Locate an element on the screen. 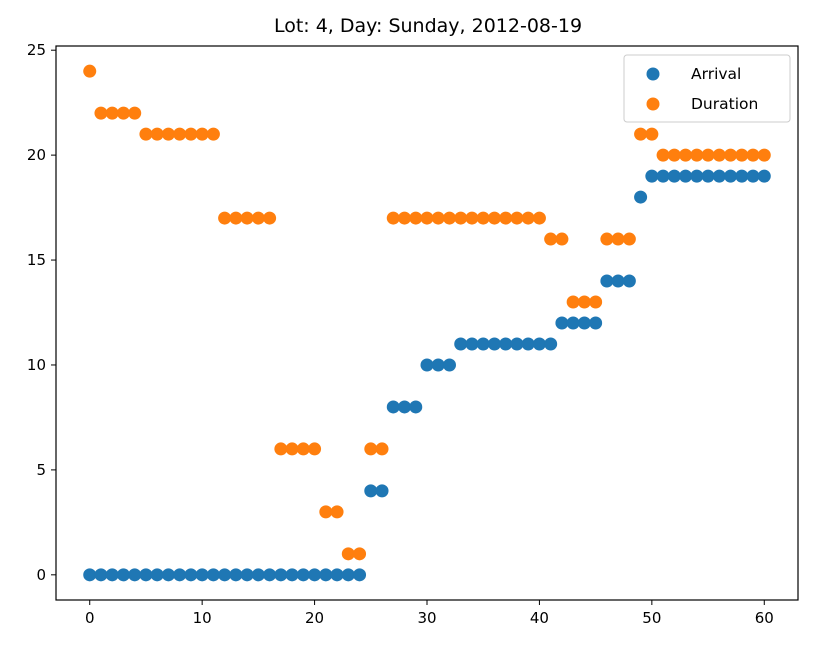  legend-label-duration: Duration is located at coordinates (724, 104).